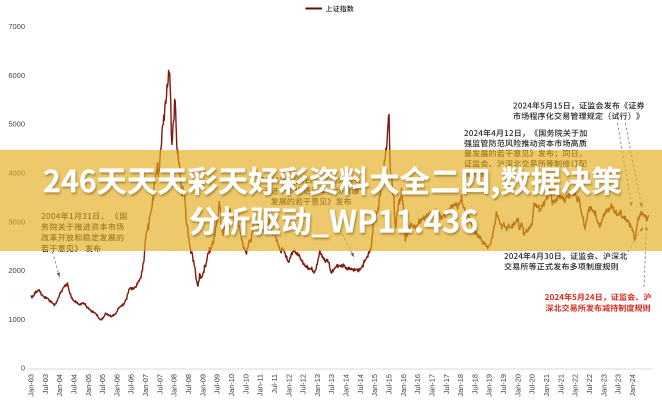 The height and width of the screenshot is (400, 662). What do you see at coordinates (360, 384) in the screenshot?
I see `svg-text: Jul-14` at bounding box center [360, 384].